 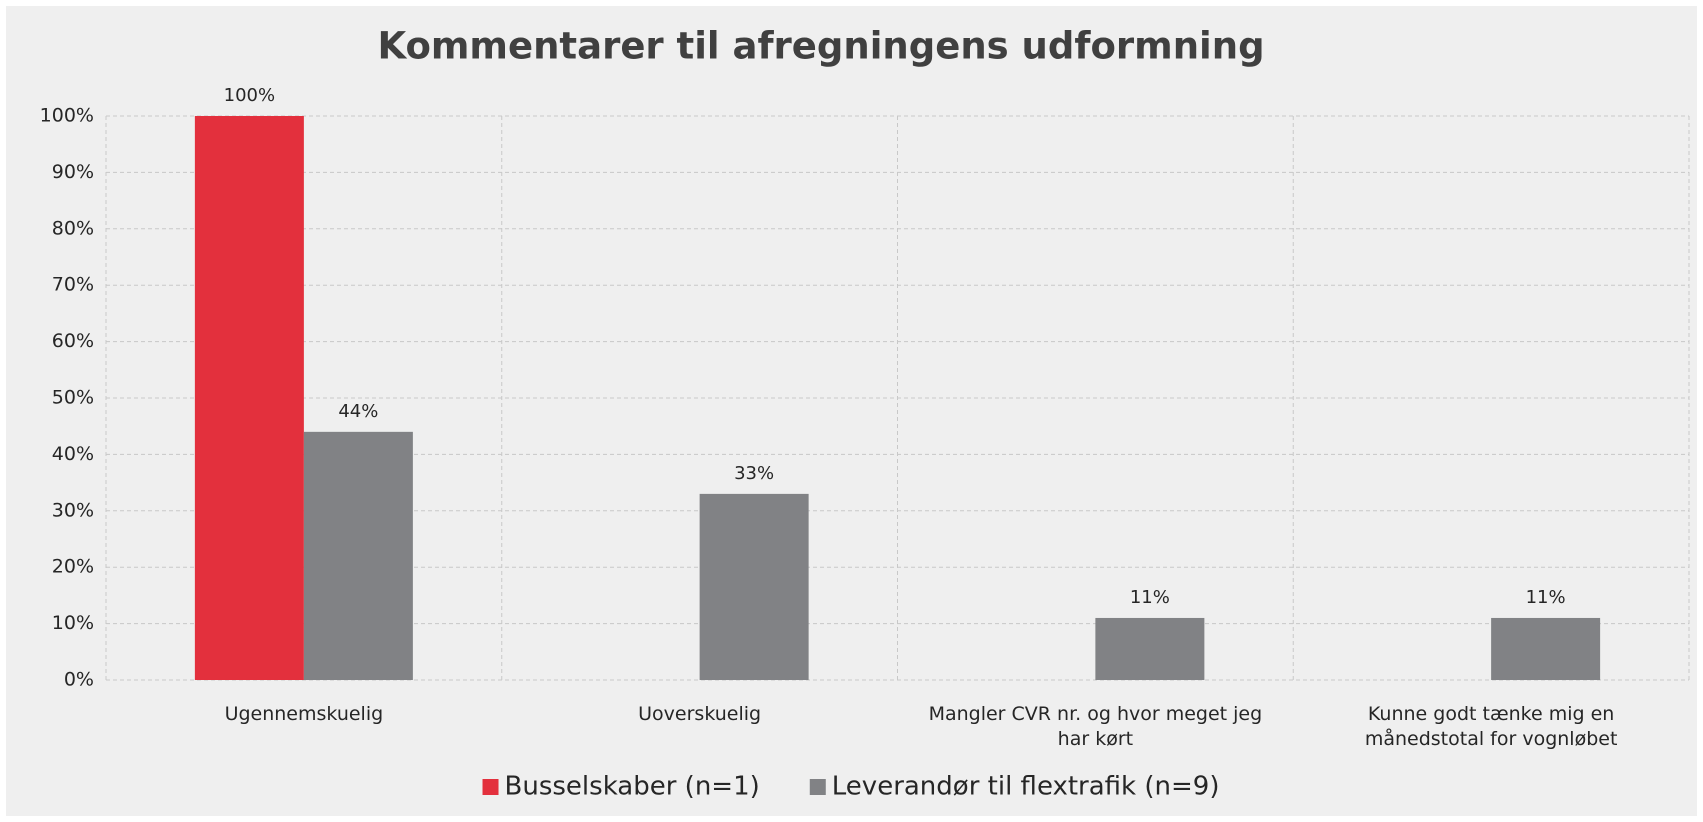 I want to click on legend-label: Busselskaber (n=1), so click(x=632, y=787).